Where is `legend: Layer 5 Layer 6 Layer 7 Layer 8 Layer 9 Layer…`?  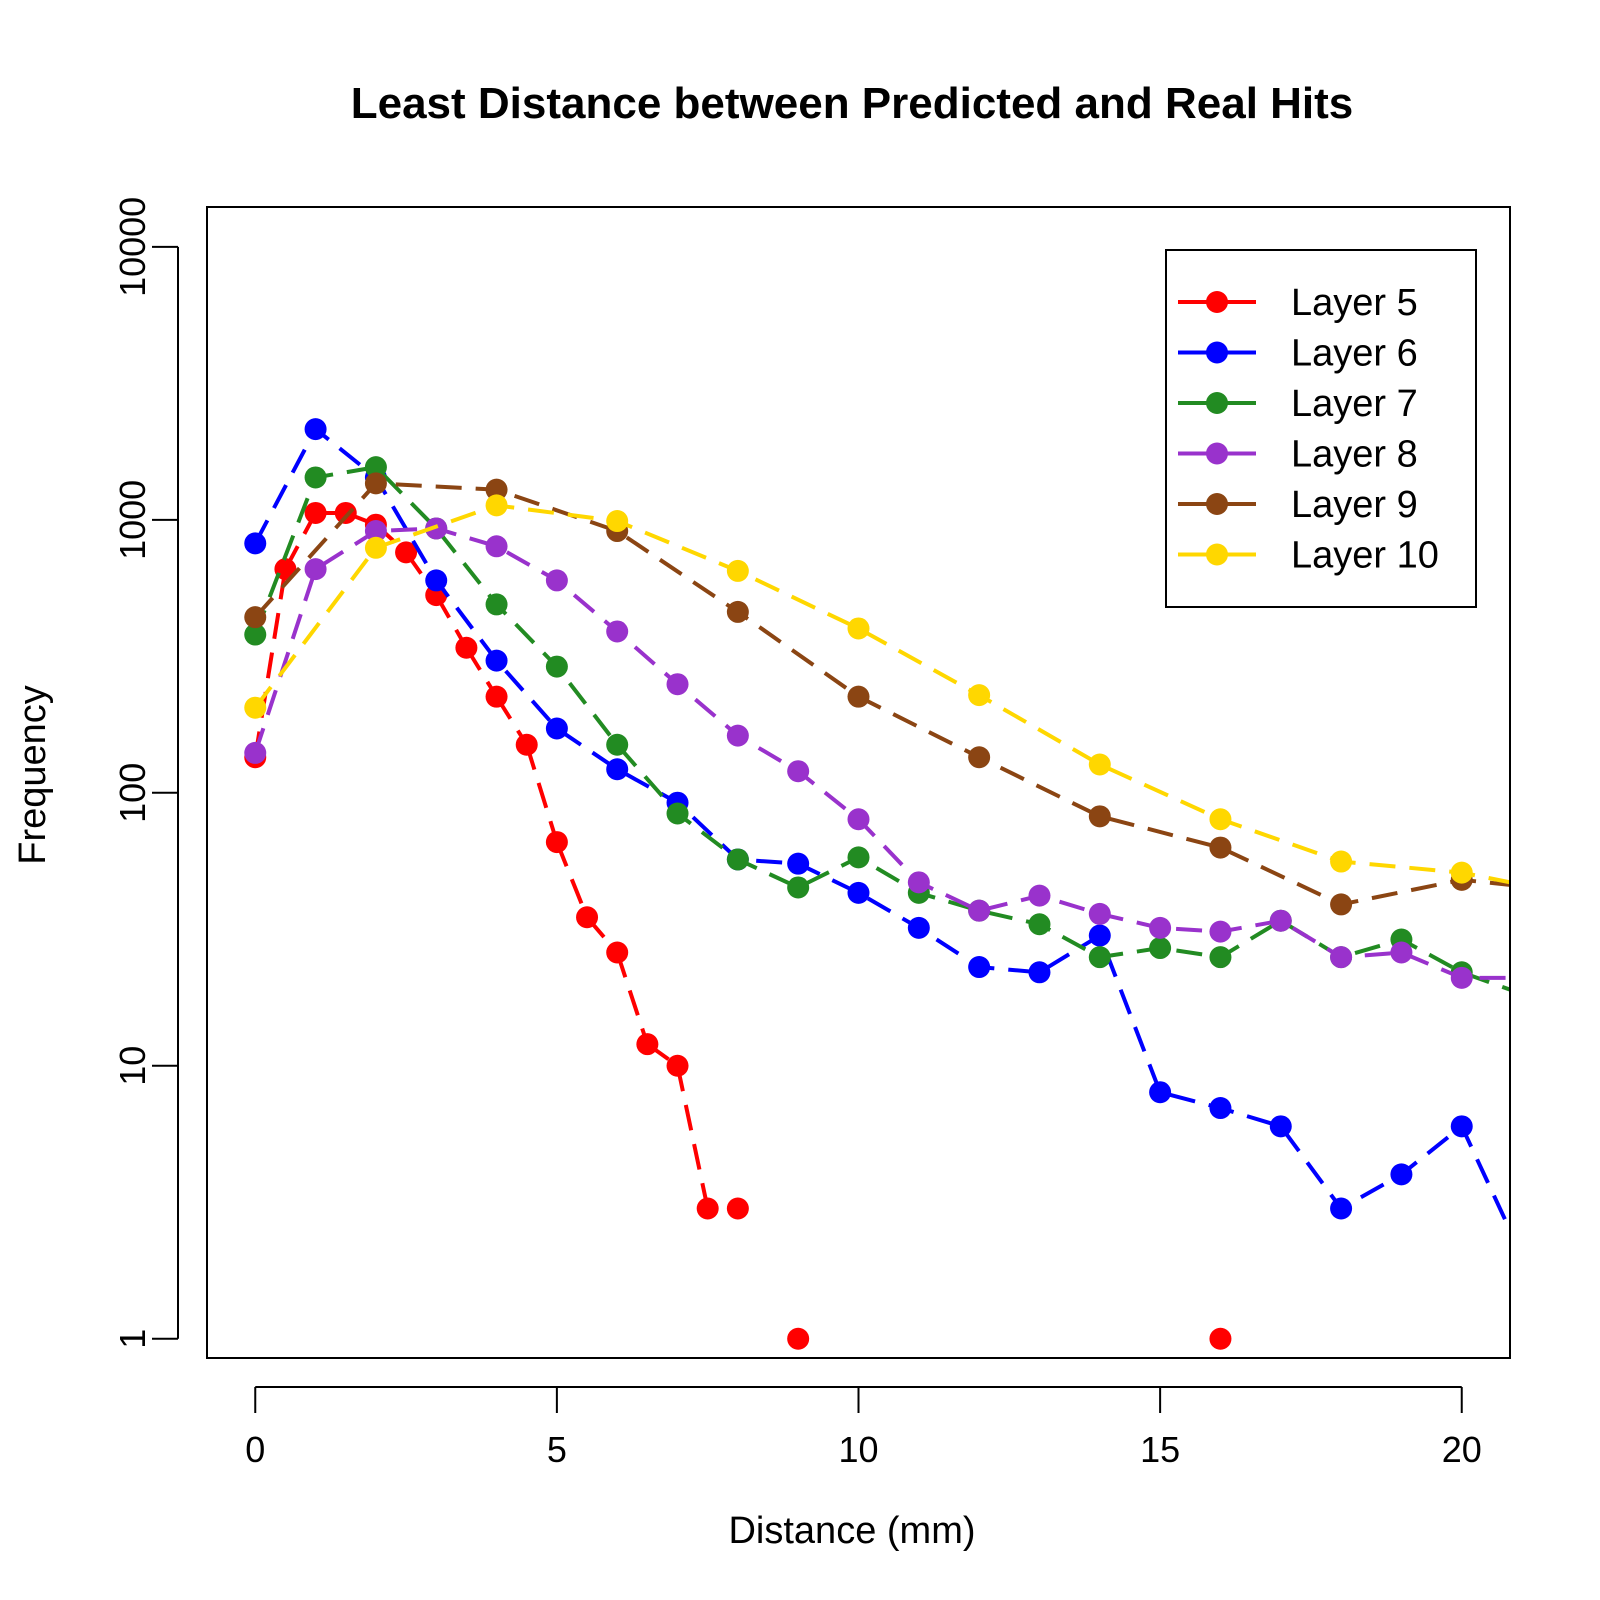 legend: Layer 5 Layer 6 Layer 7 Layer 8 Layer 9 Layer… is located at coordinates (1321, 428).